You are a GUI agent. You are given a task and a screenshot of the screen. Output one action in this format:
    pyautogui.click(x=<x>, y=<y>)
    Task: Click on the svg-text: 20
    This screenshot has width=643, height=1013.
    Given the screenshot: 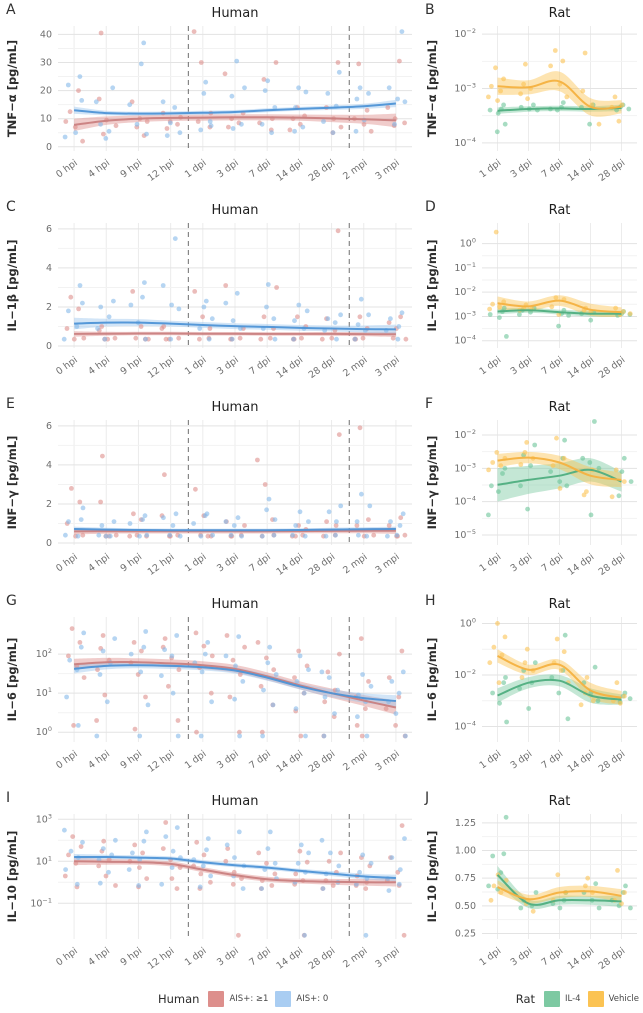 What is the action you would take?
    pyautogui.click(x=46, y=91)
    